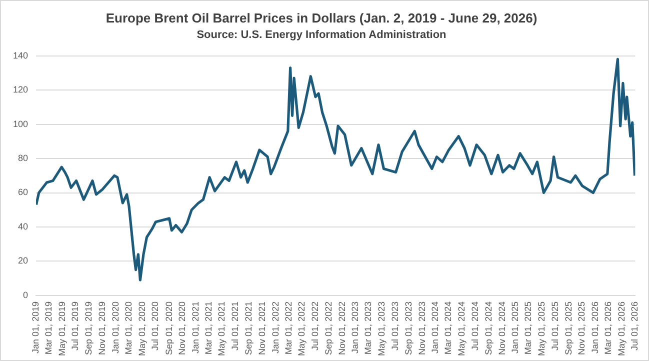  I want to click on x-tick-label: May 01, 2025, so click(541, 328).